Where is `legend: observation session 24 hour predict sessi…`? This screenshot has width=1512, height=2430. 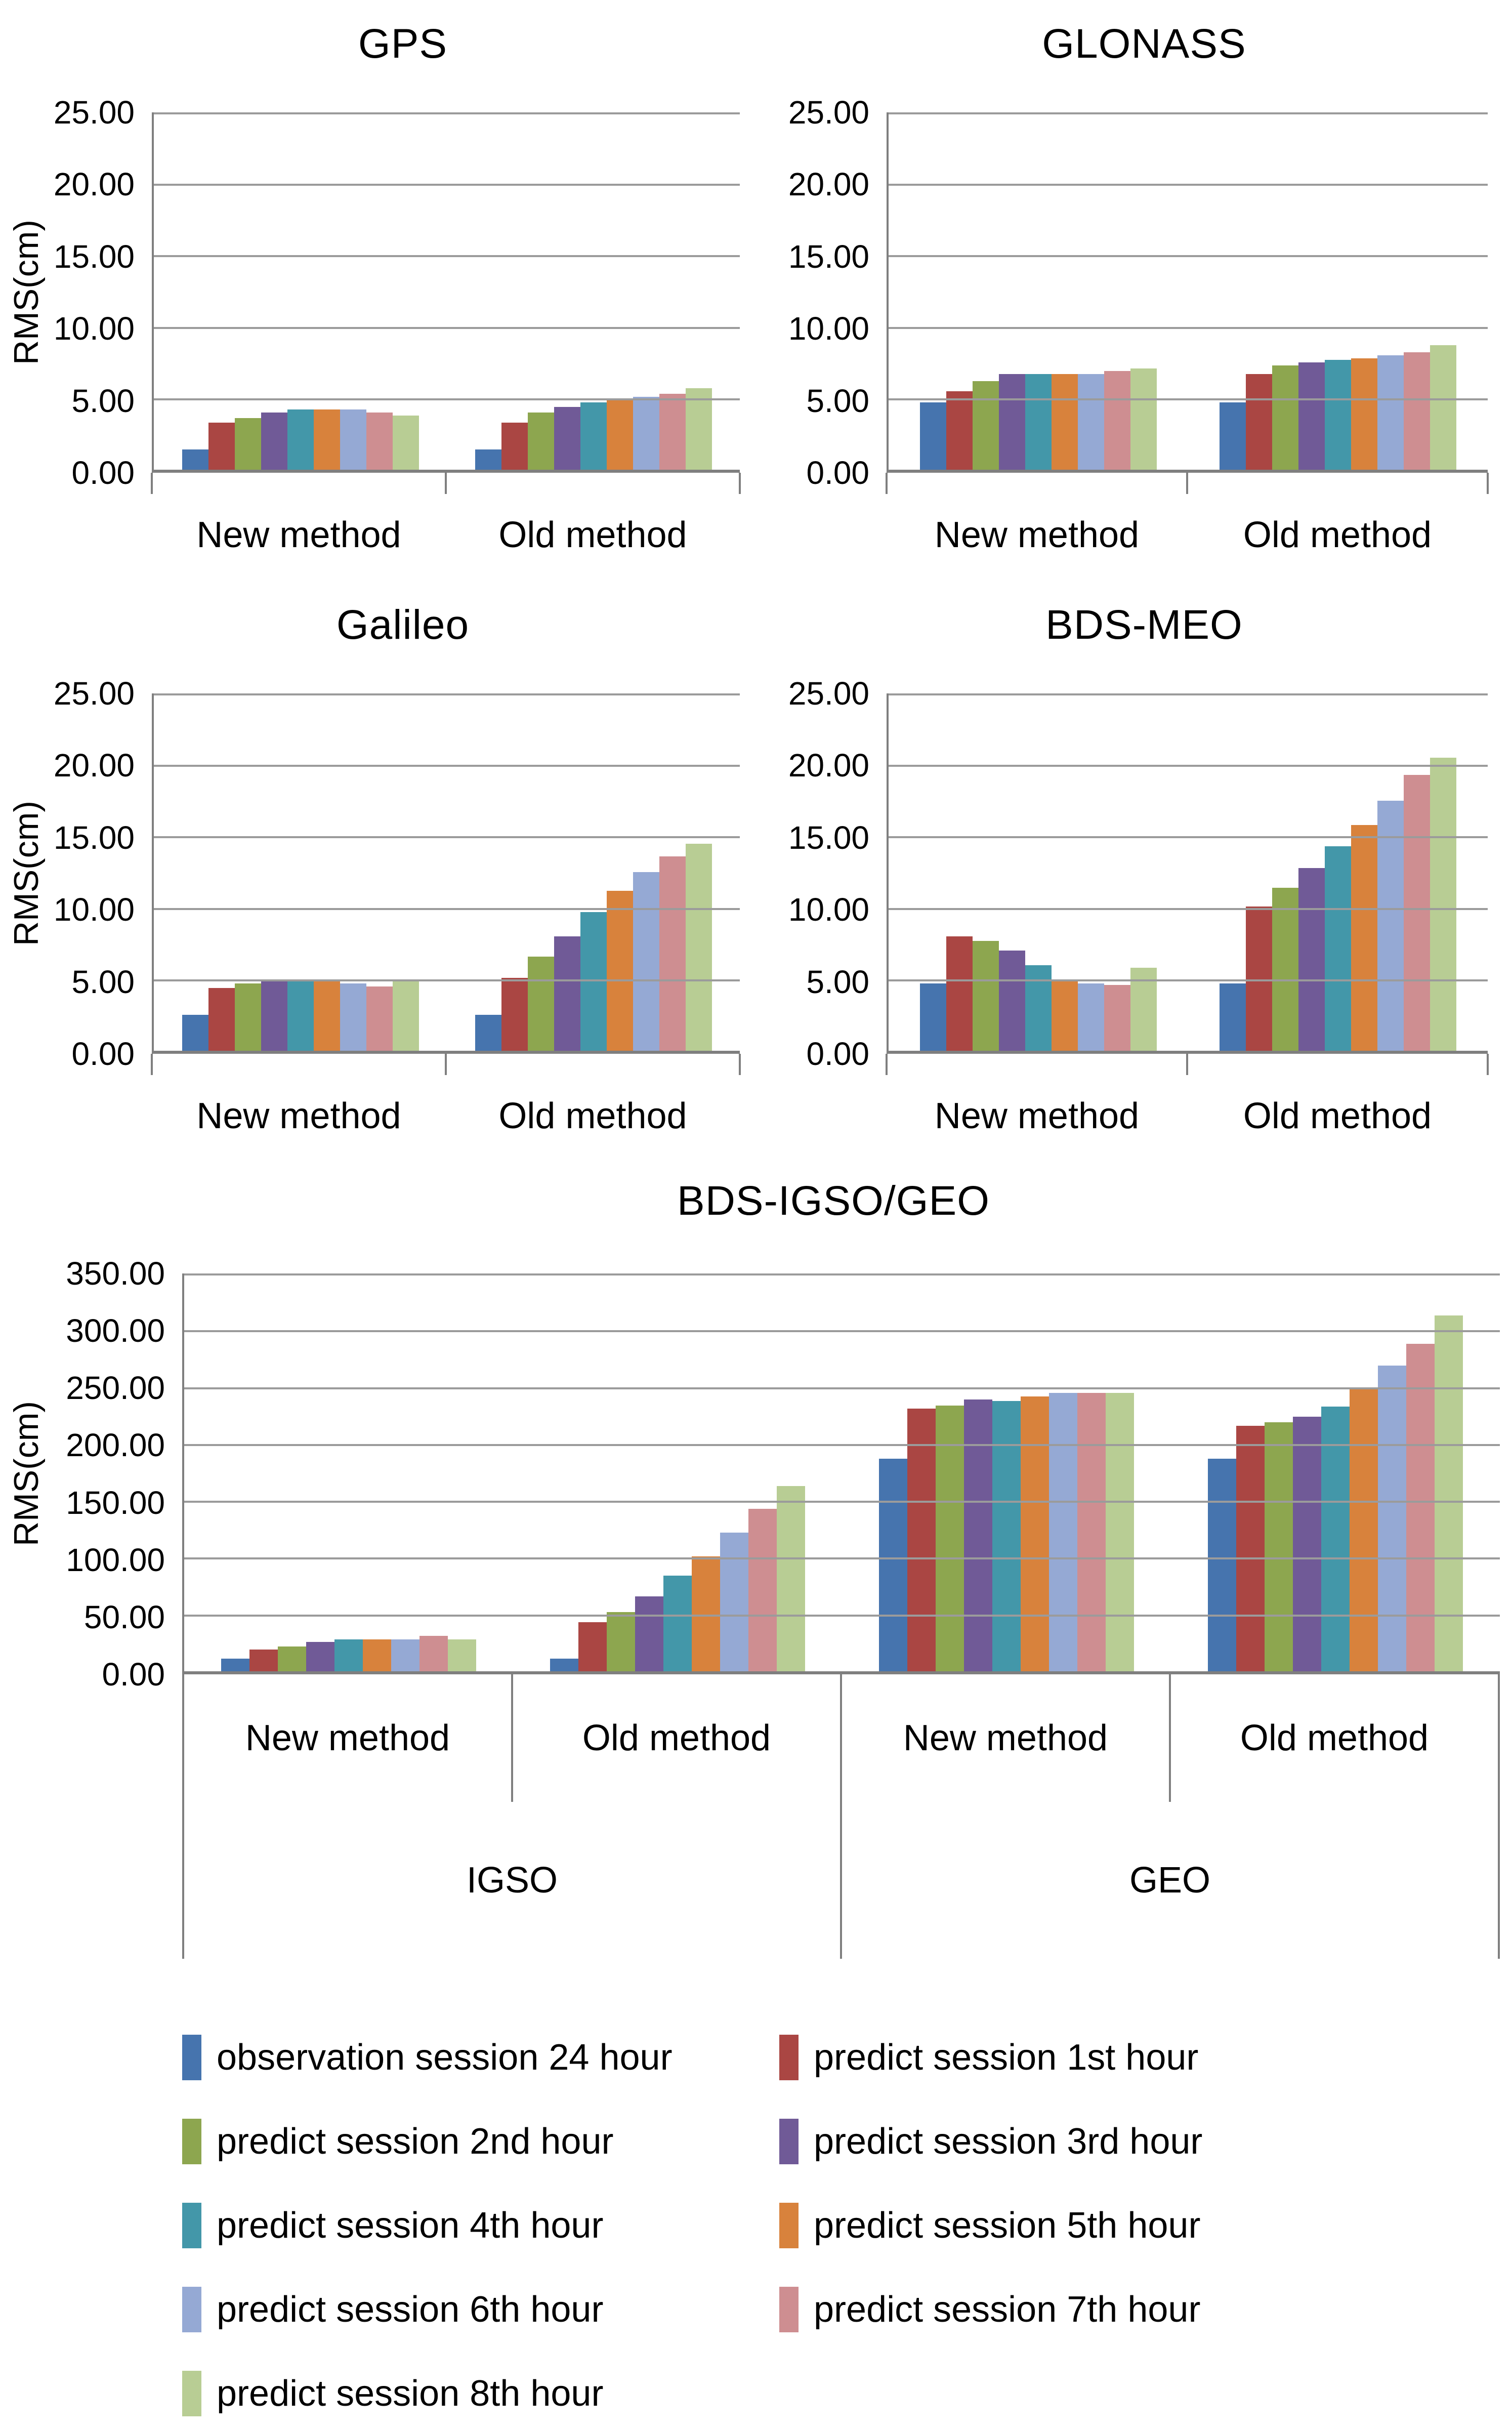 legend: observation session 24 hour predict sessi… is located at coordinates (841, 2225).